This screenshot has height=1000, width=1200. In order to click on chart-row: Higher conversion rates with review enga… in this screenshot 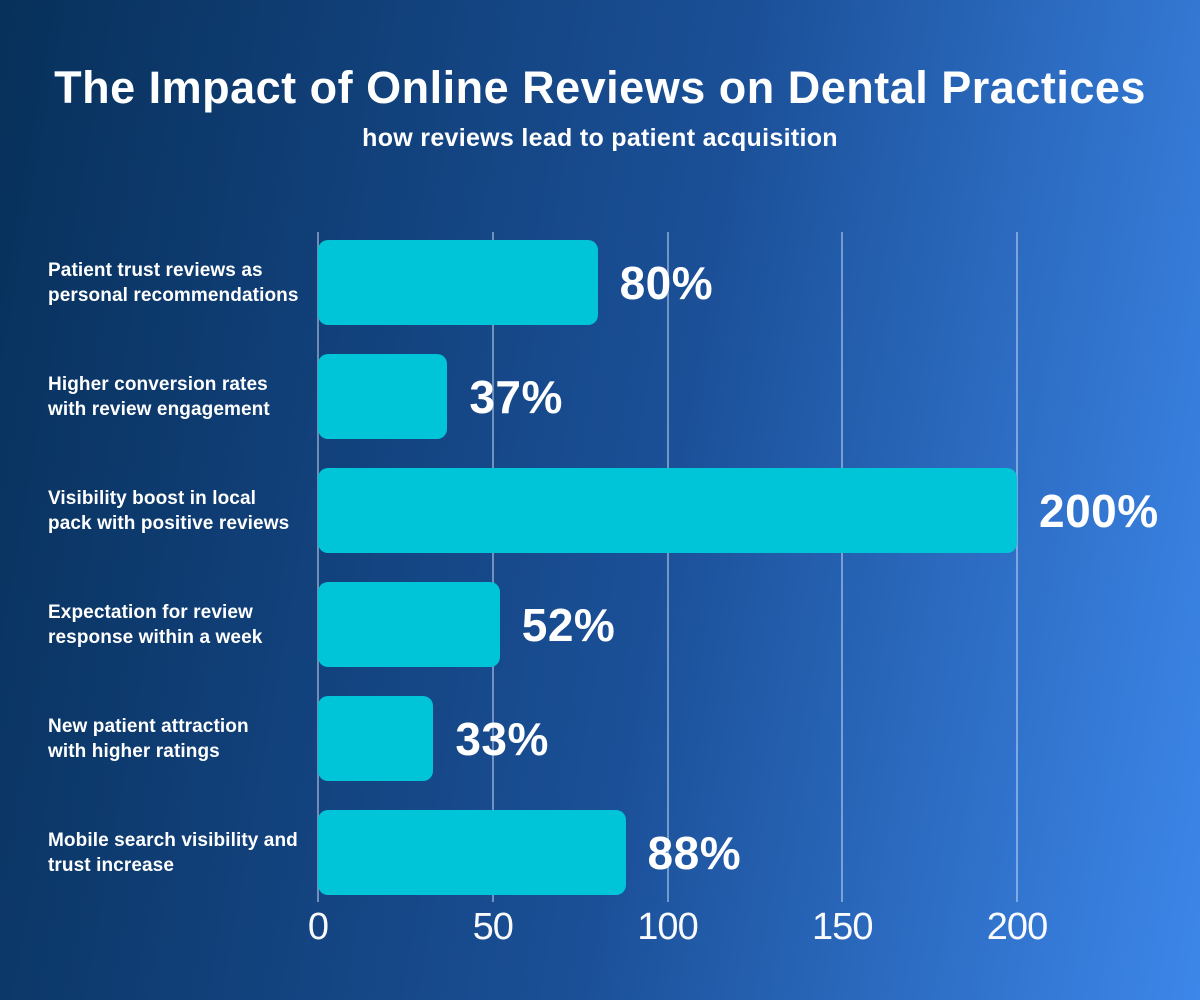, I will do `click(623, 396)`.